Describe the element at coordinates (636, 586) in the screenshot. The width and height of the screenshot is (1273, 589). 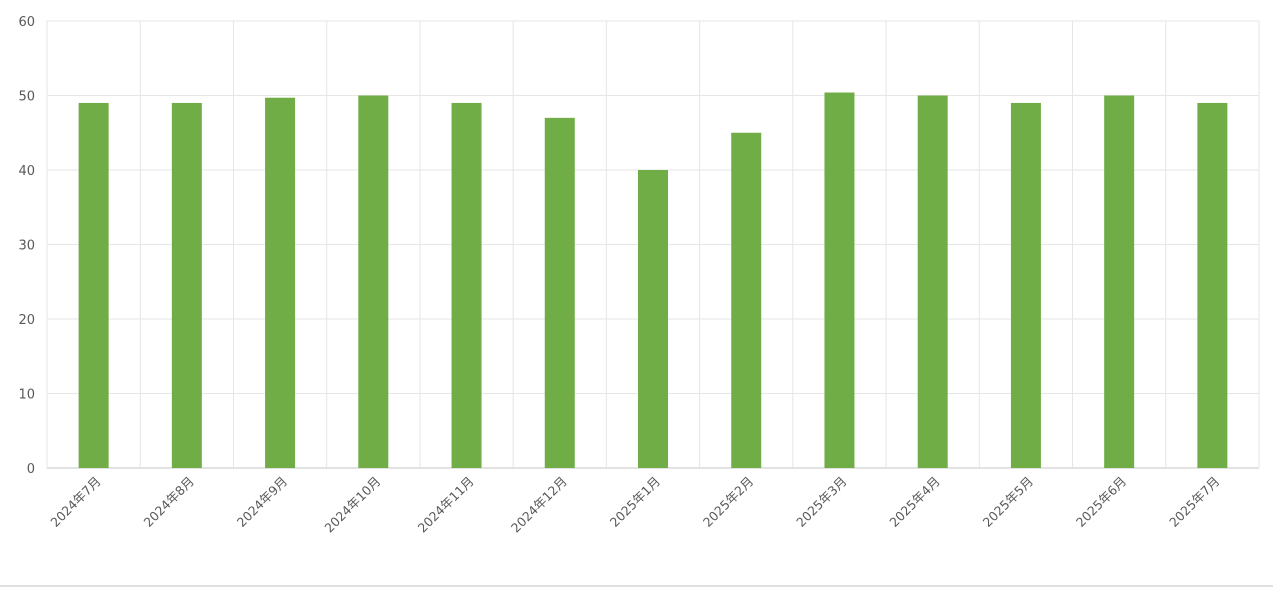
I see `bottom-divider` at that location.